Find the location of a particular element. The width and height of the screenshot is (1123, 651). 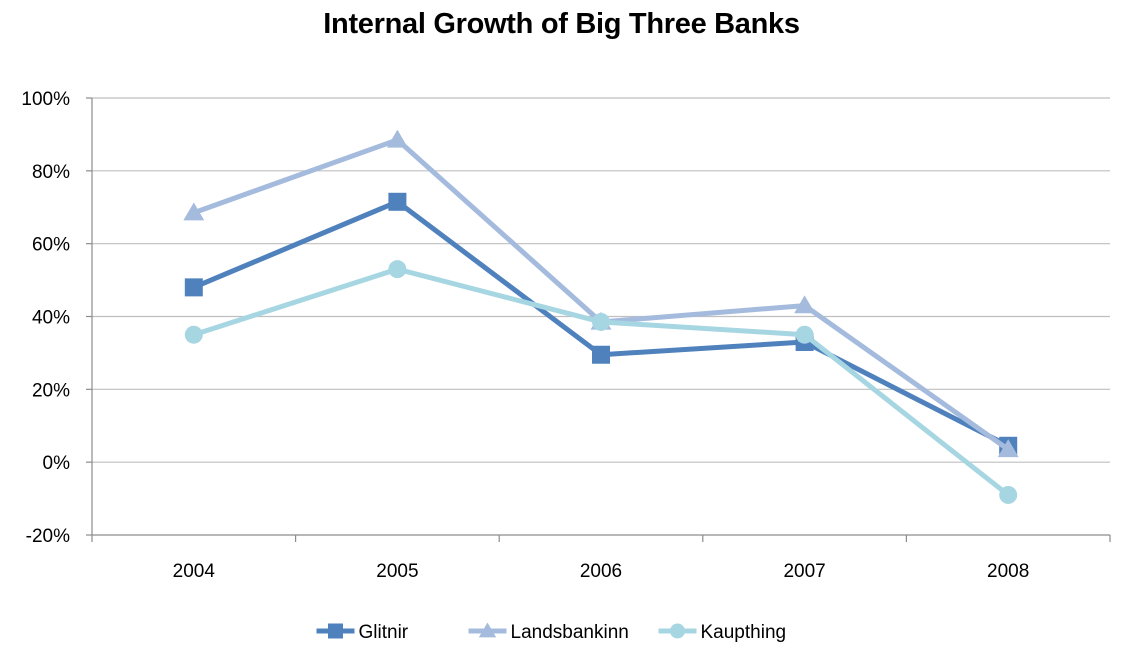

x-tick-labels: 2004 2005 2006 2007 2008 is located at coordinates (601, 571).